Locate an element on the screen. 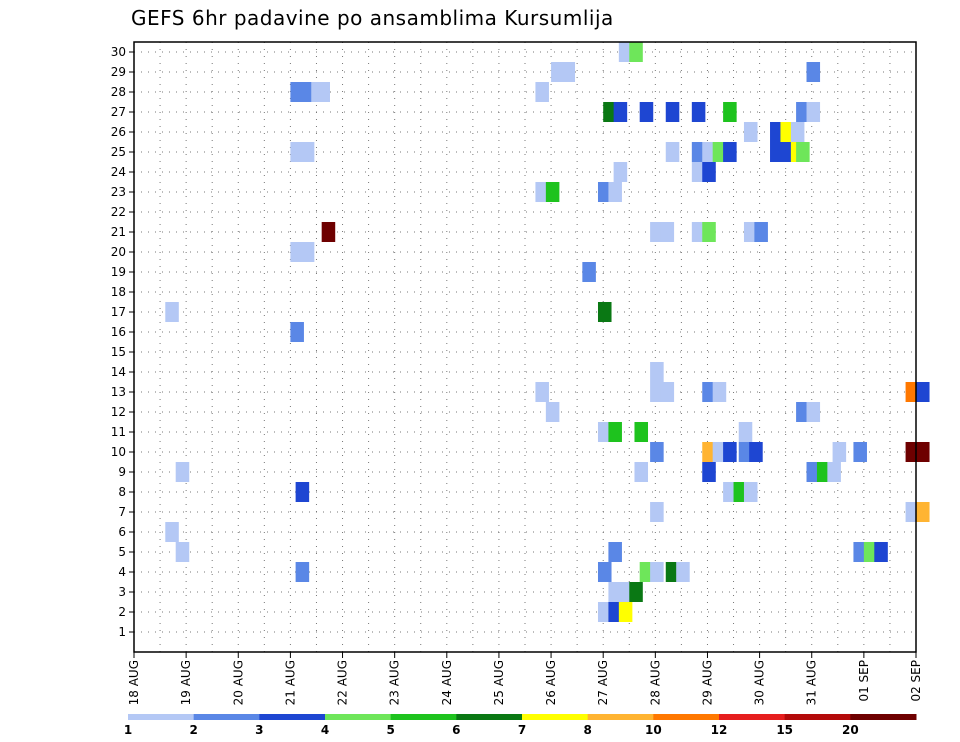 This screenshot has width=960, height=742. y-tick-label: 4 is located at coordinates (122, 572).